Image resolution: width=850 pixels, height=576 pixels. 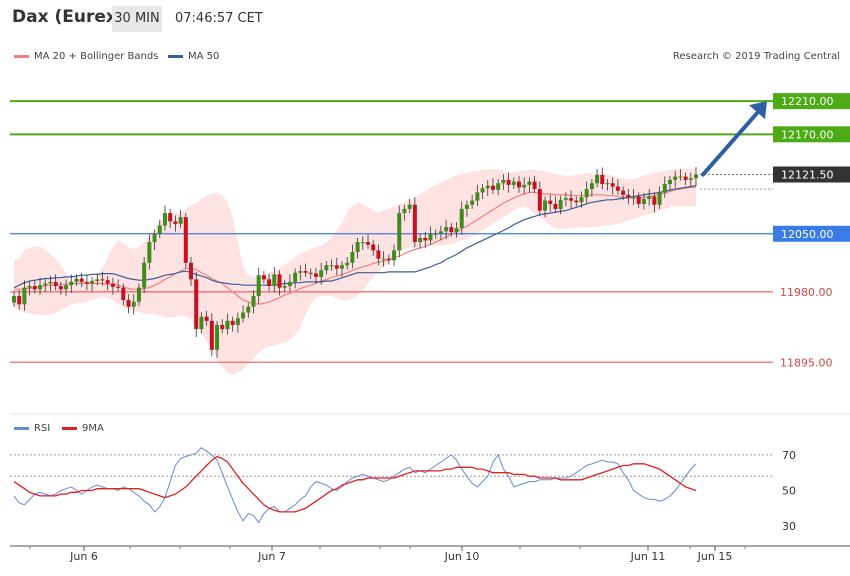 What do you see at coordinates (789, 526) in the screenshot?
I see `rsi-tick-label-0: 30` at bounding box center [789, 526].